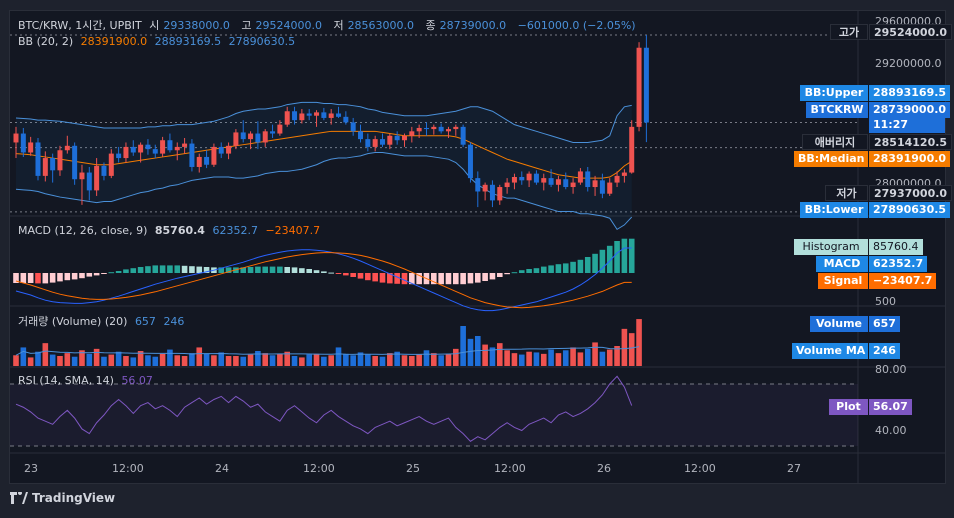 This screenshot has width=954, height=518. What do you see at coordinates (323, 154) in the screenshot?
I see `bb-median-line` at bounding box center [323, 154].